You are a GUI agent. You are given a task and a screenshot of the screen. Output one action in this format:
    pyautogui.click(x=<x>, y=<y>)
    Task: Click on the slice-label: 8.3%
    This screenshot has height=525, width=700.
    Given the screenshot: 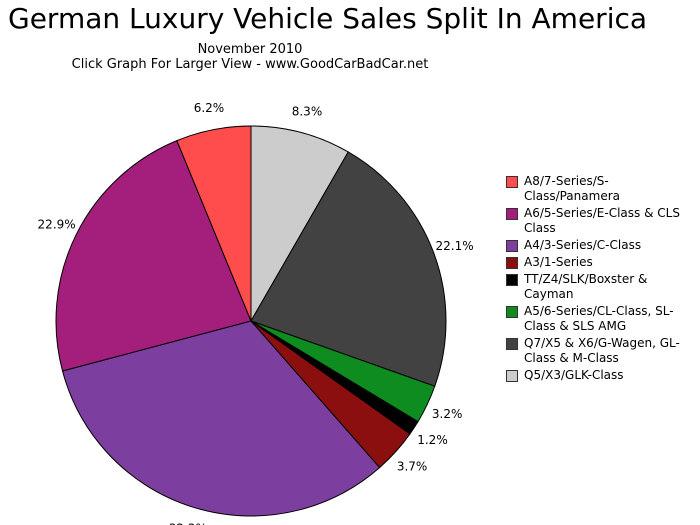 What is the action you would take?
    pyautogui.click(x=307, y=111)
    